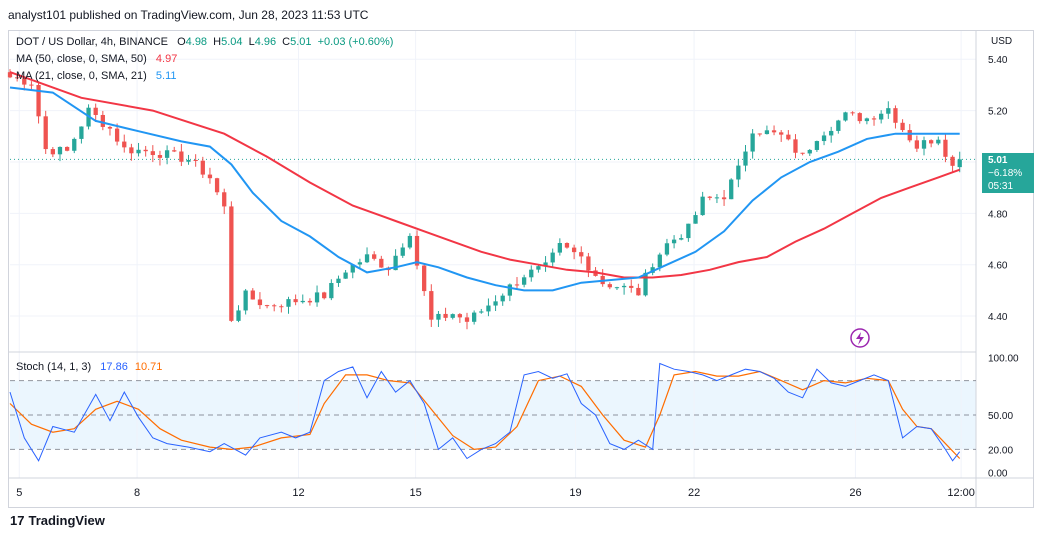 The height and width of the screenshot is (540, 1044). What do you see at coordinates (81, 59) in the screenshot?
I see `ma50-label: MA (50, close, 0, SMA, 50)` at bounding box center [81, 59].